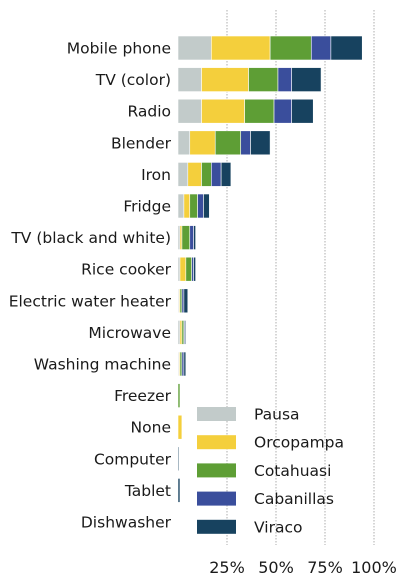  Describe the element at coordinates (102, 365) in the screenshot. I see `category-label-washing-machine: Washing machine` at that location.